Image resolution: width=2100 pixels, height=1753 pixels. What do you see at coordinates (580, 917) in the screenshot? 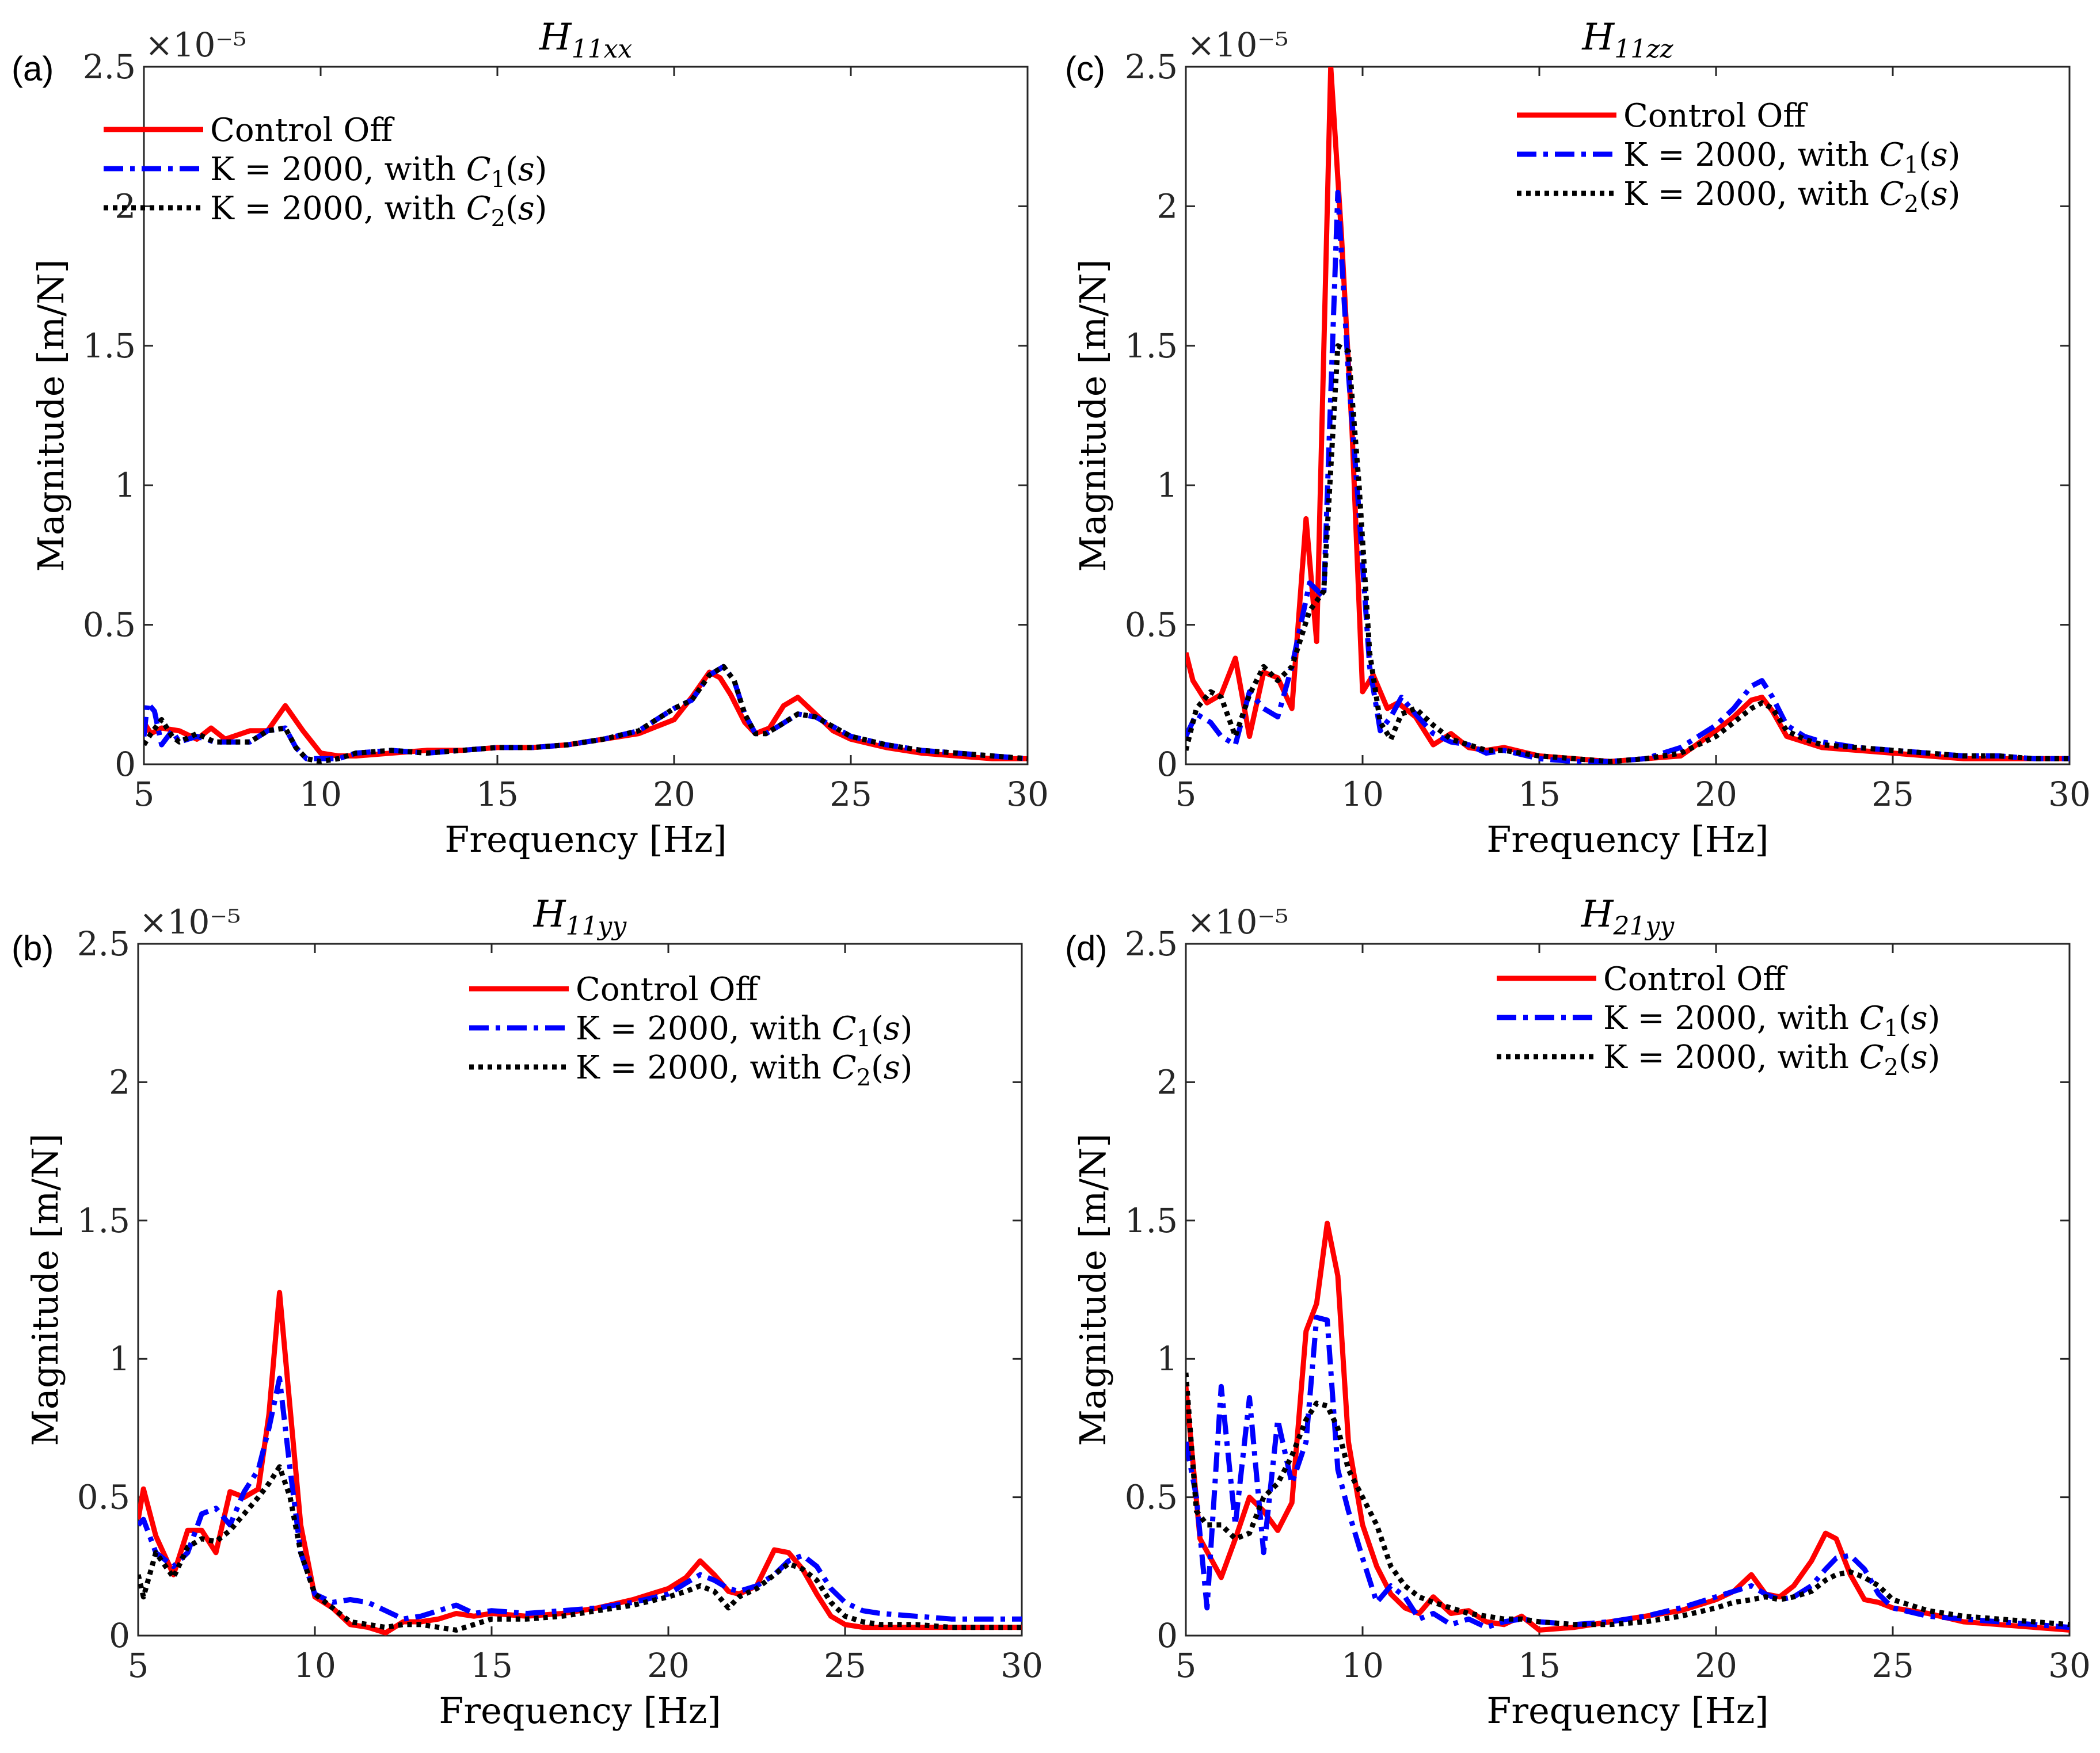
I see `chart-title: H11yy` at bounding box center [580, 917].